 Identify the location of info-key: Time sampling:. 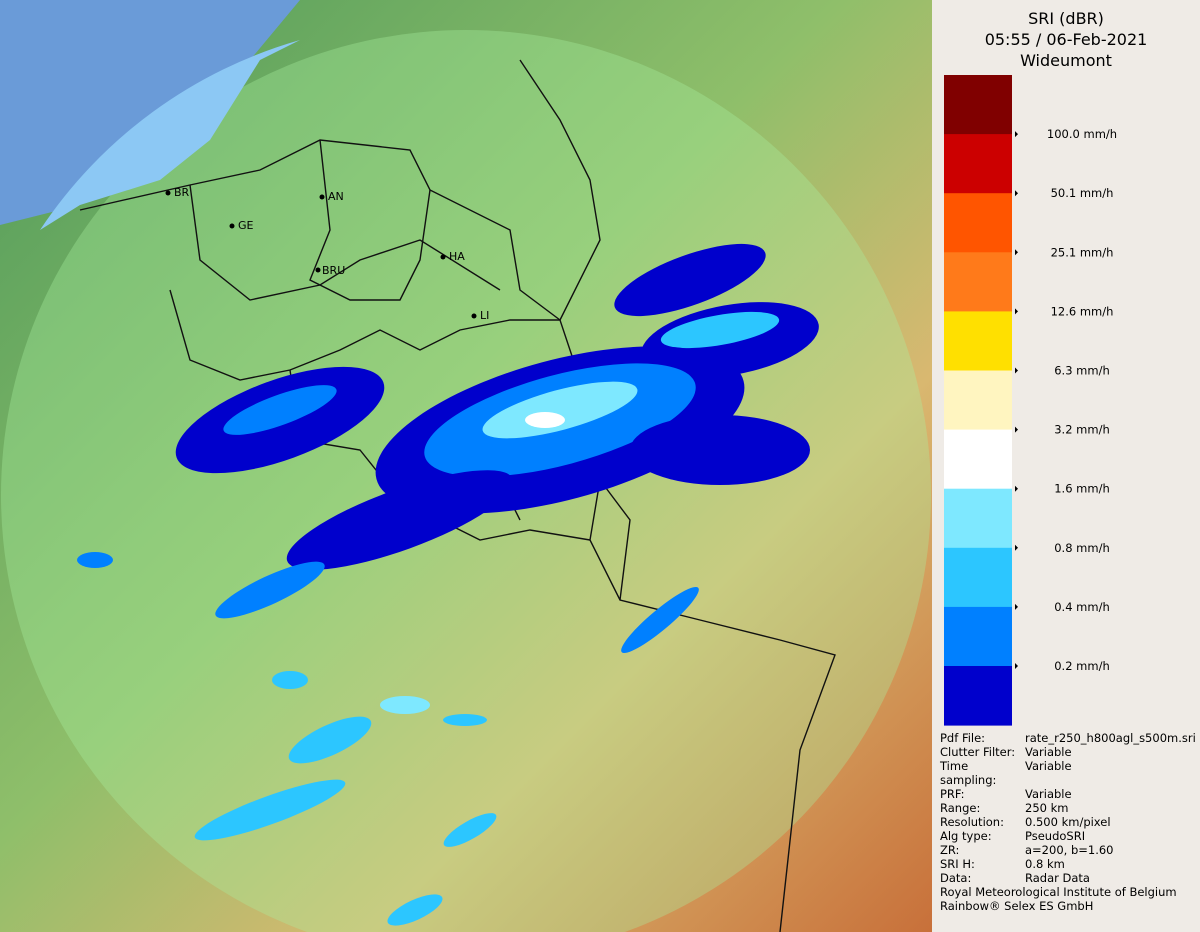
(968, 773).